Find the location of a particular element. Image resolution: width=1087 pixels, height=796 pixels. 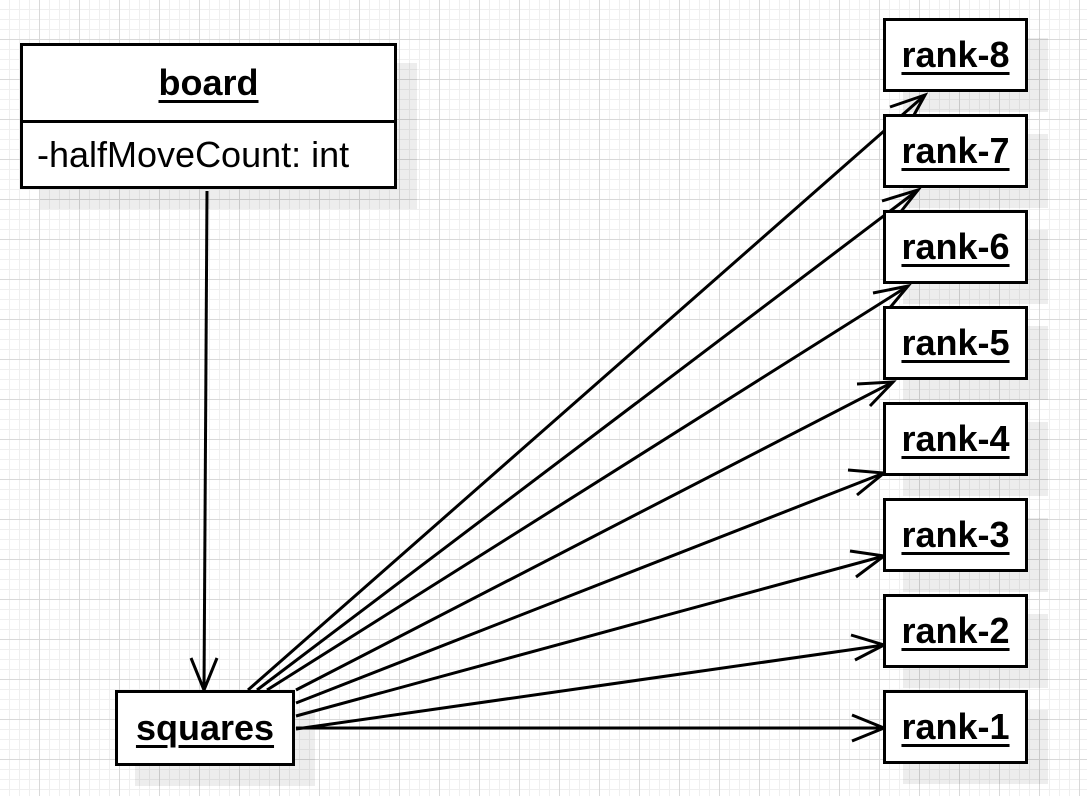

board-title: board is located at coordinates (208, 84).